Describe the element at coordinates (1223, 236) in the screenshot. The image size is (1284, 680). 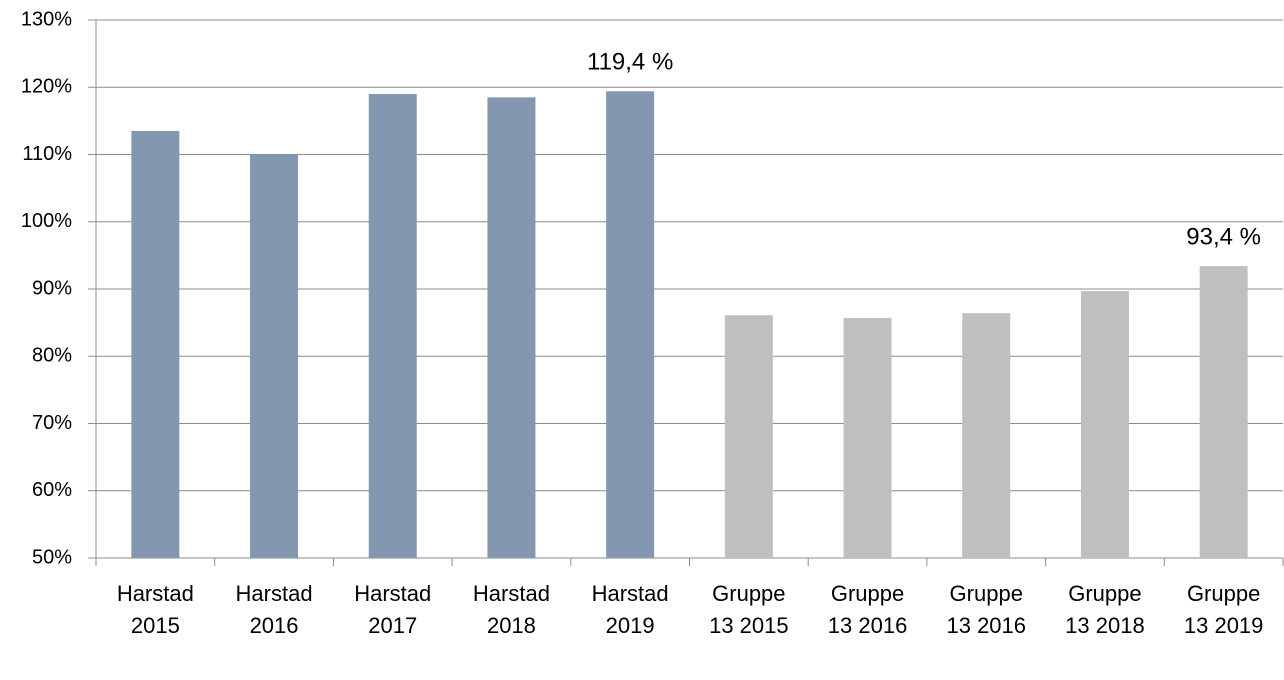
I see `data-label: 93,4 %` at that location.